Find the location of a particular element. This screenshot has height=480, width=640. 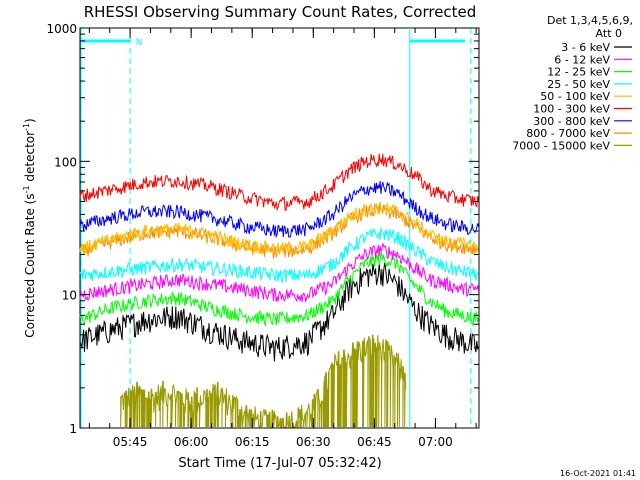

x-tick-label: 06:45 is located at coordinates (374, 442).